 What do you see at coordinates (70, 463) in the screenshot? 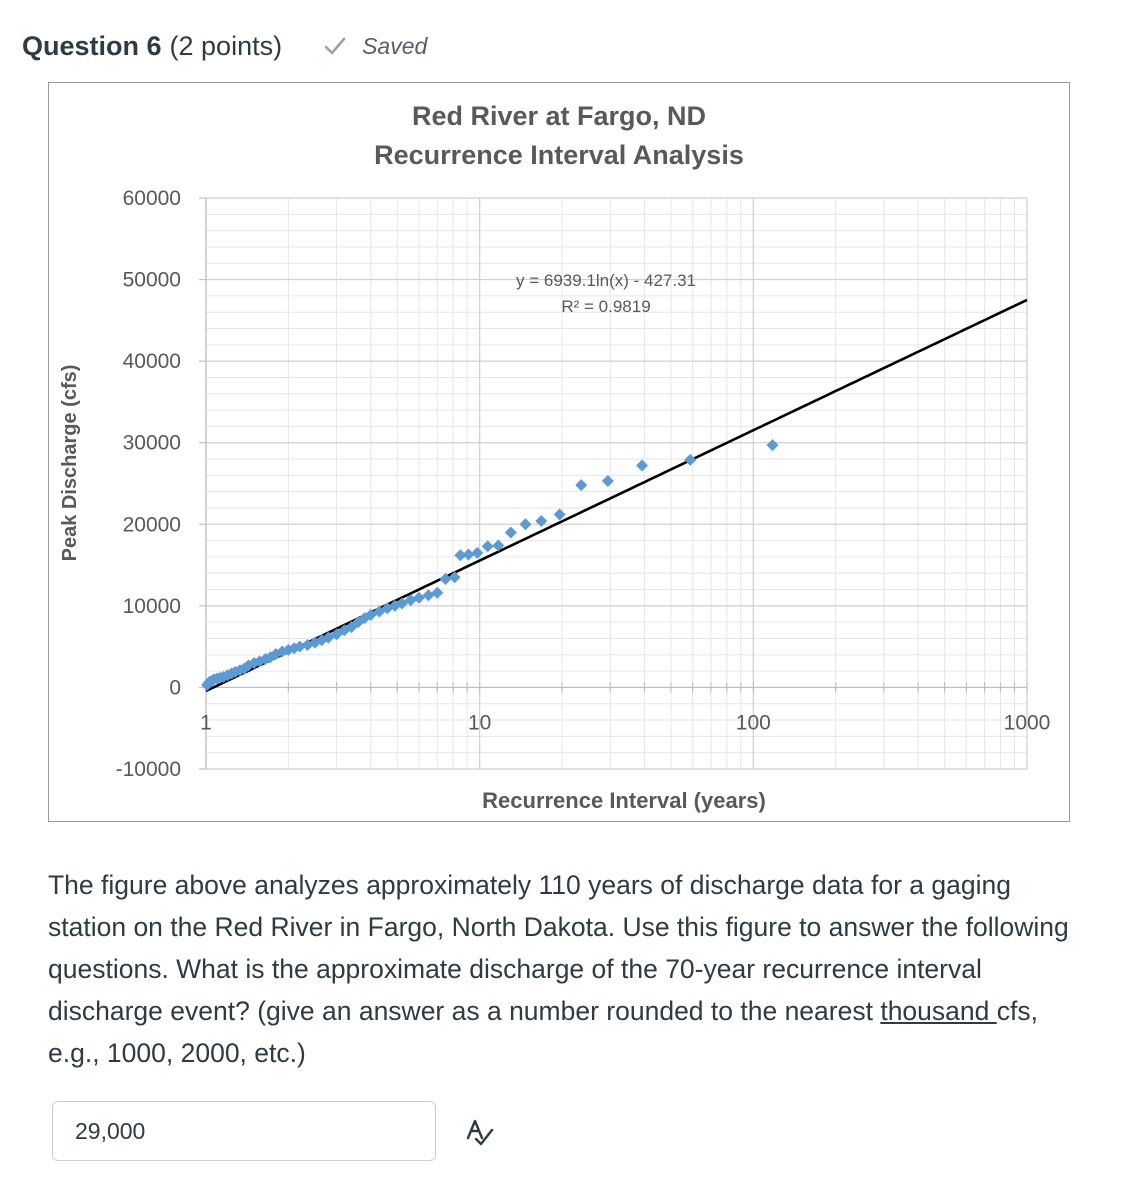
I see `y-axis-label: Peak Discharge (cfs)` at bounding box center [70, 463].